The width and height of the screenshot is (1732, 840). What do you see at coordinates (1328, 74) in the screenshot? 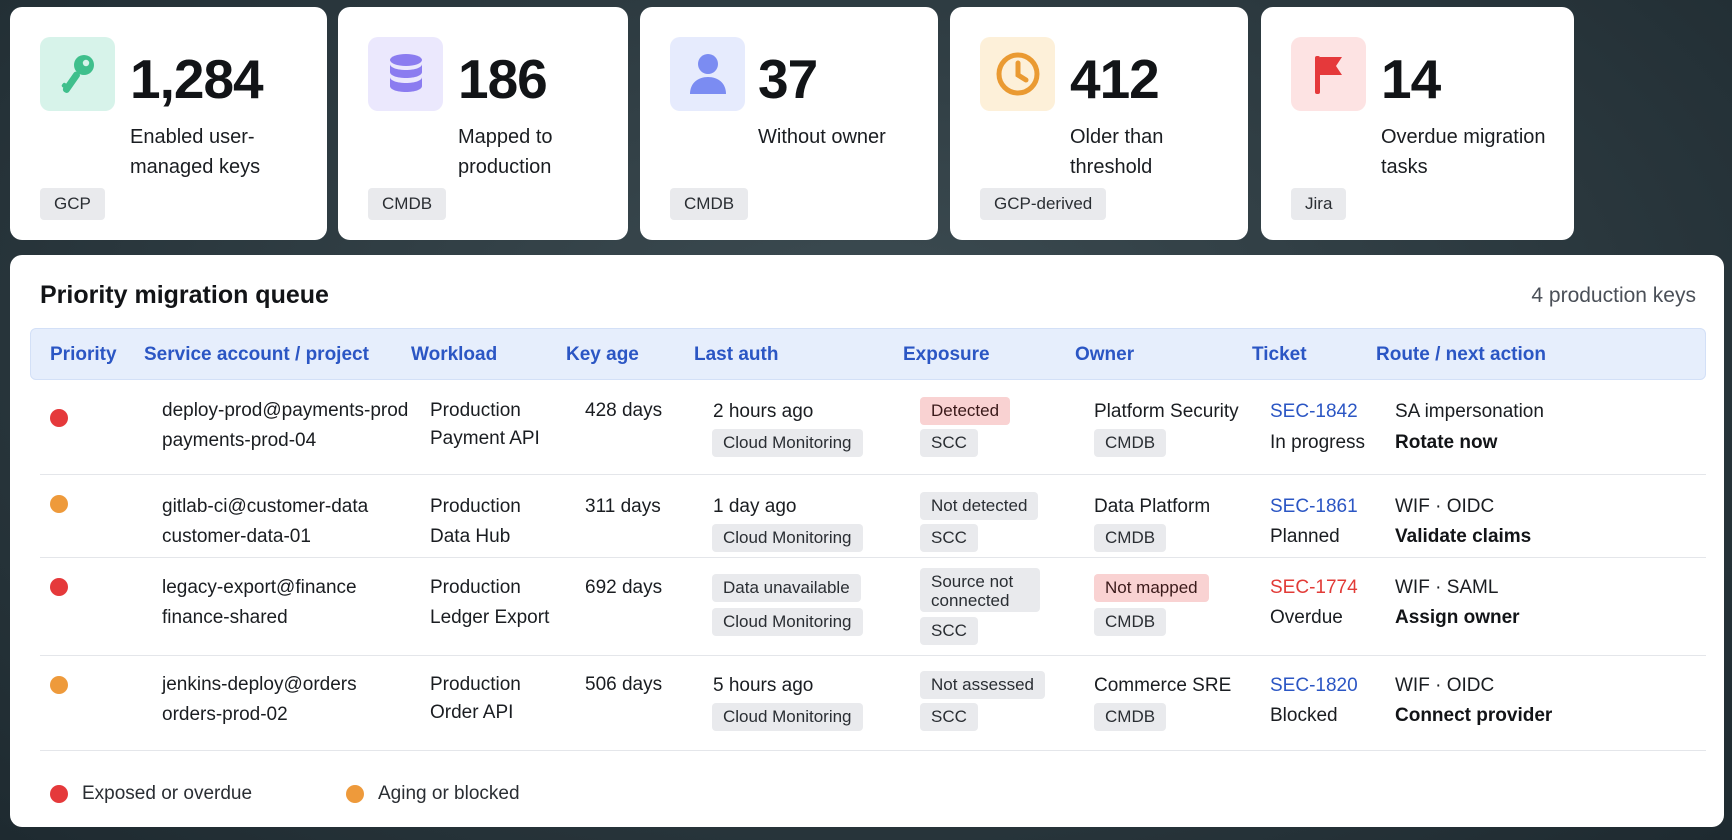
I see `flag-icon` at bounding box center [1328, 74].